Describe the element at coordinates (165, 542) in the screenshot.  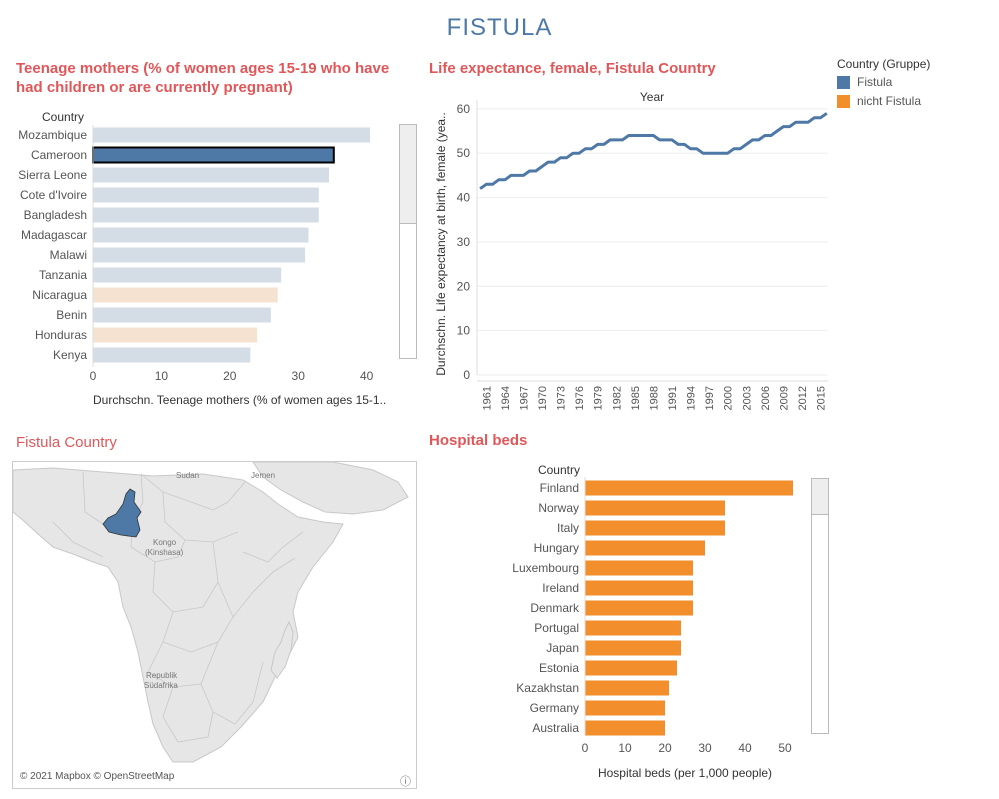
I see `map-label-kongo: Kongo` at that location.